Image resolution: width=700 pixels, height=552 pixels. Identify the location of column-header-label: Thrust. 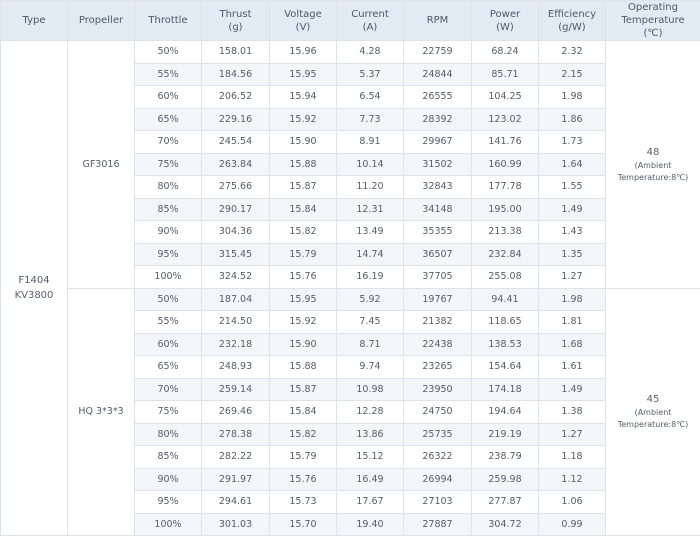
(235, 14).